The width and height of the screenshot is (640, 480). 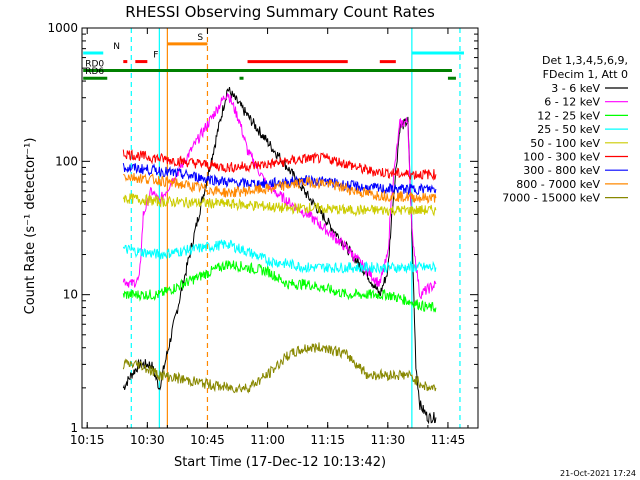 I want to click on legend-label-0: 3 - 6 keV, so click(x=575, y=88).